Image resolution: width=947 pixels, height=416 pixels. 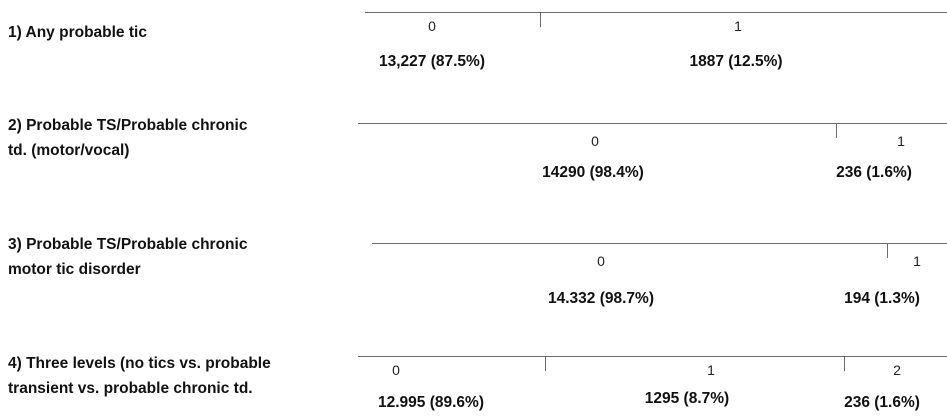 What do you see at coordinates (659, 243) in the screenshot?
I see `row-3-axis-line` at bounding box center [659, 243].